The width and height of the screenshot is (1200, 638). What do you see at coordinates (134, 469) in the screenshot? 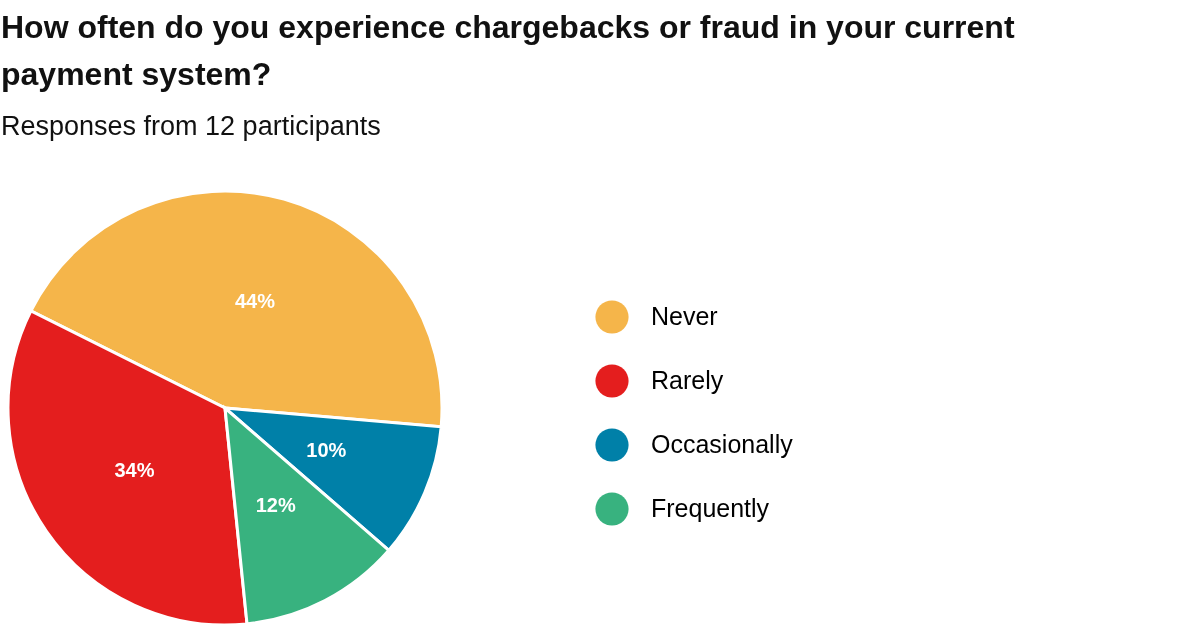
I see `data-label: 34%` at bounding box center [134, 469].